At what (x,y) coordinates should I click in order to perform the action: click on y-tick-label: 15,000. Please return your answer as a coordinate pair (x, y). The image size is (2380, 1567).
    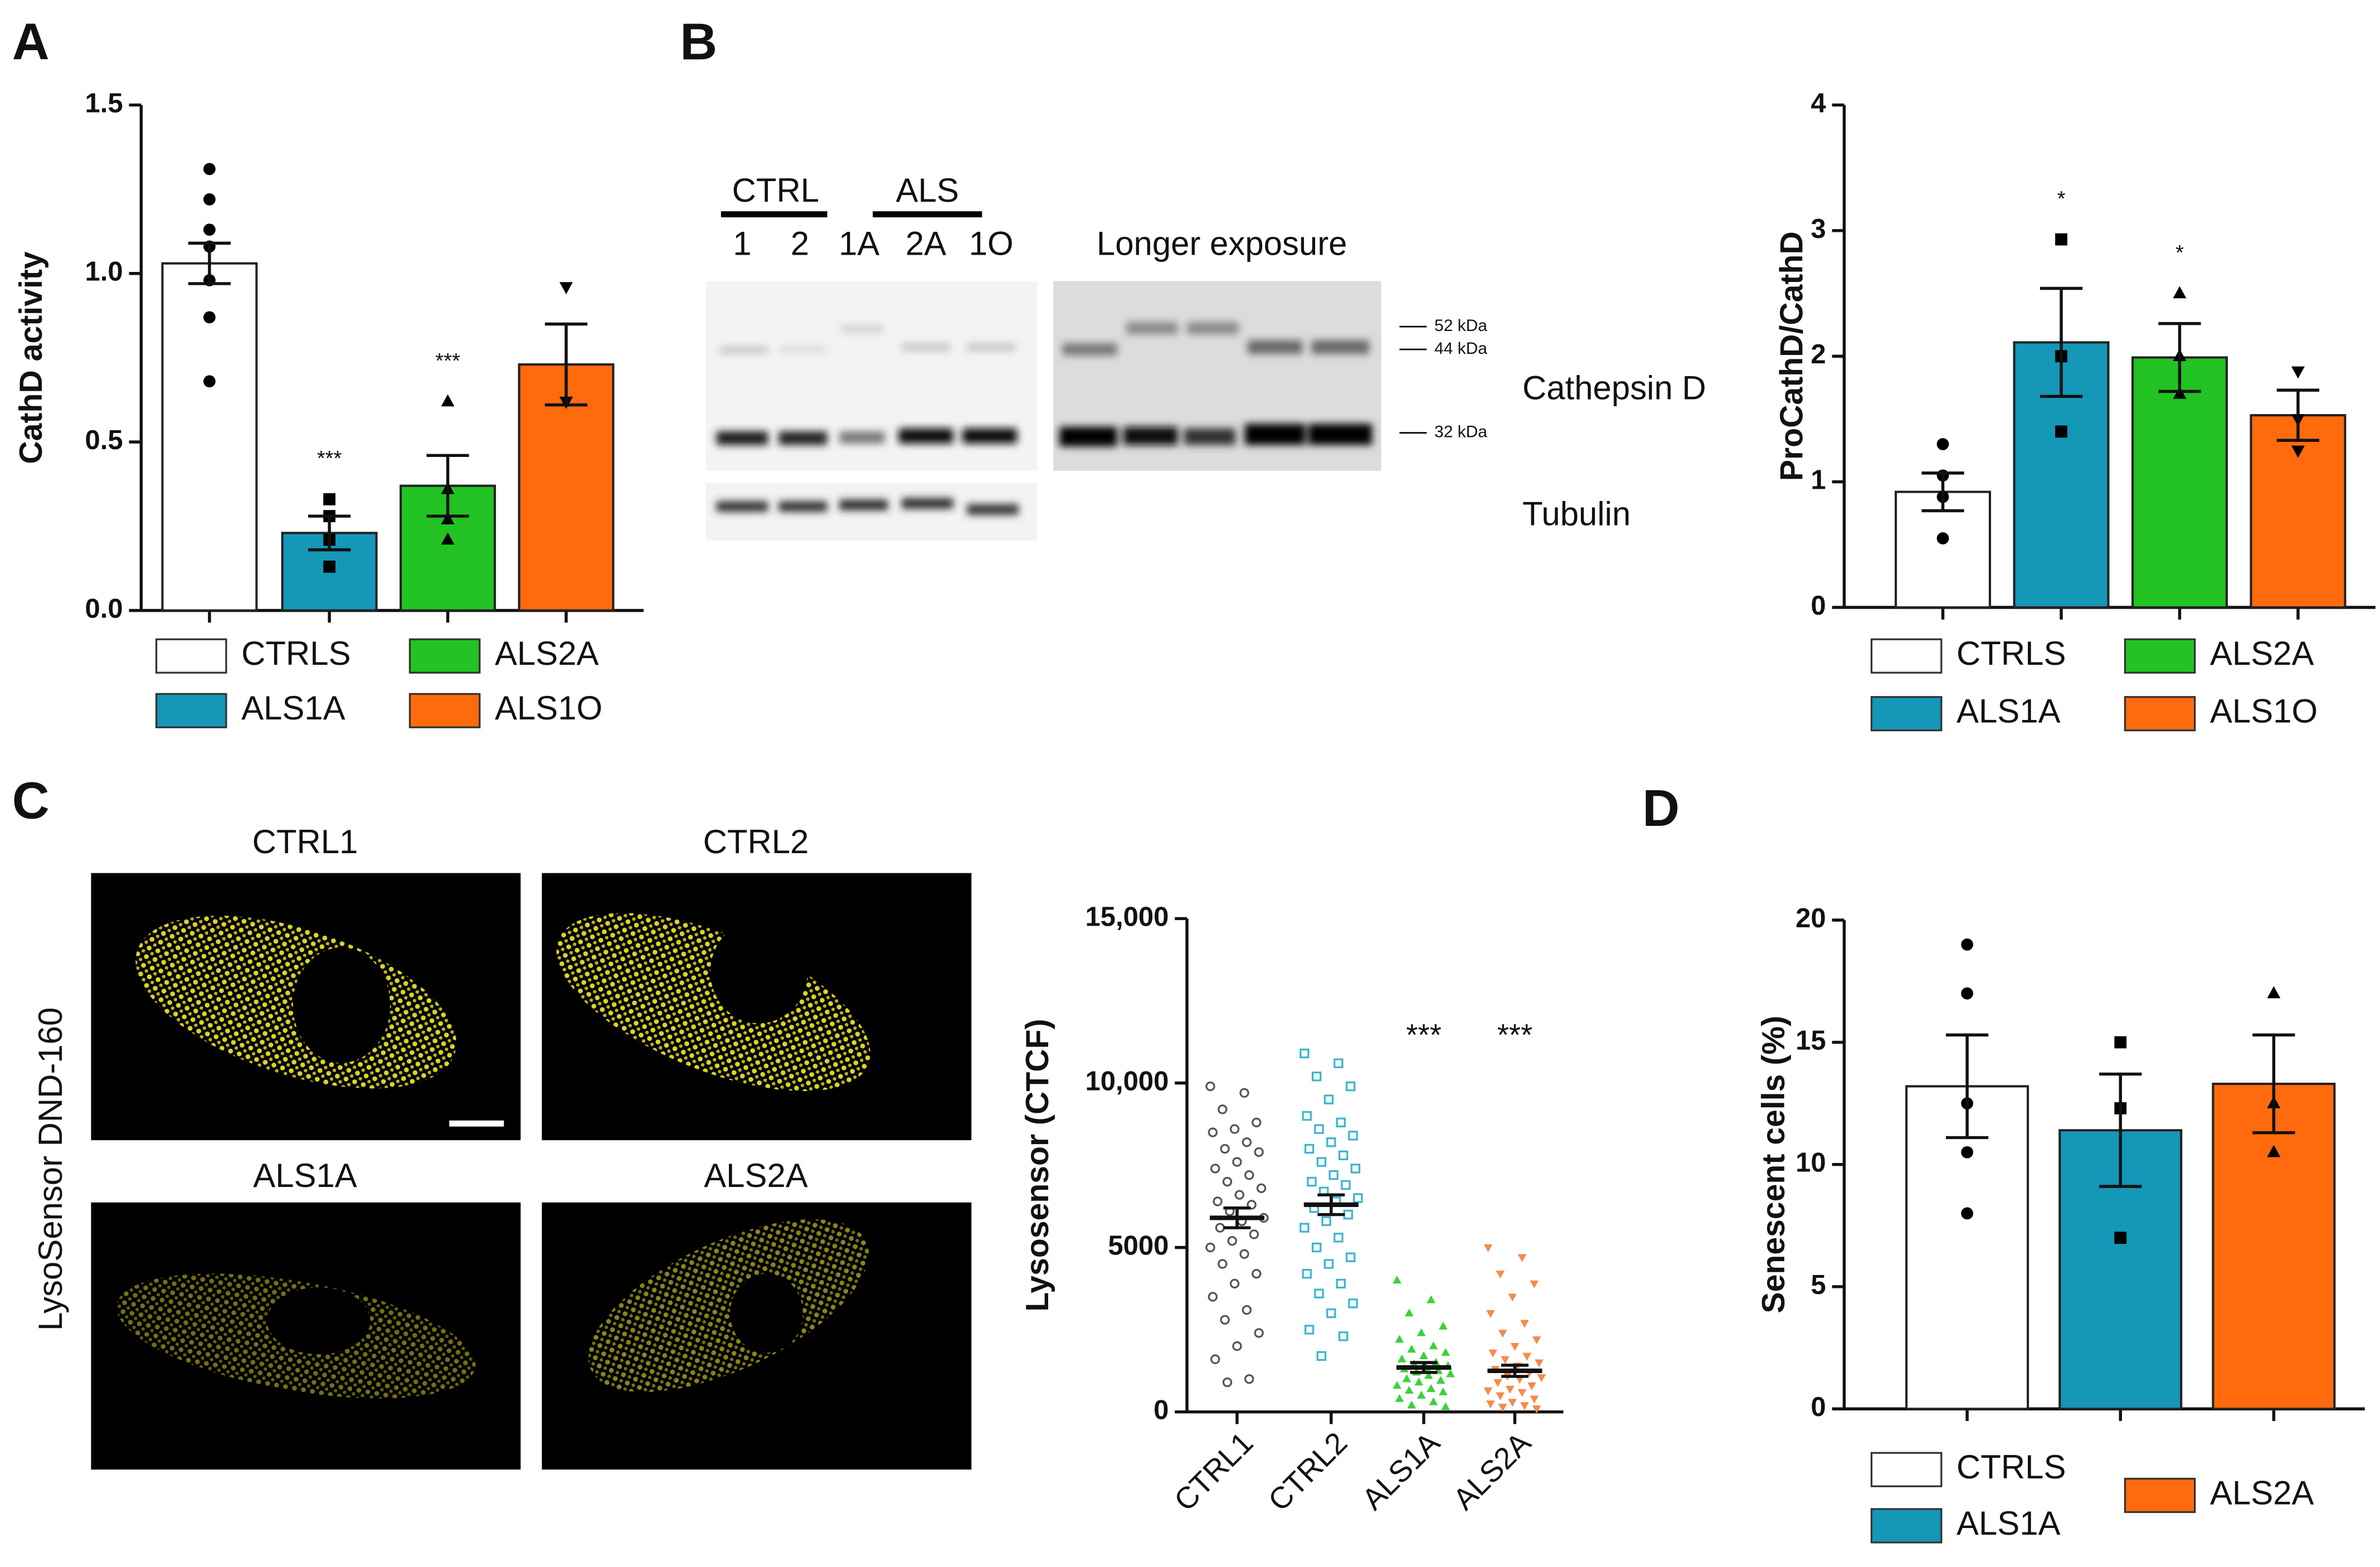
    Looking at the image, I should click on (1127, 917).